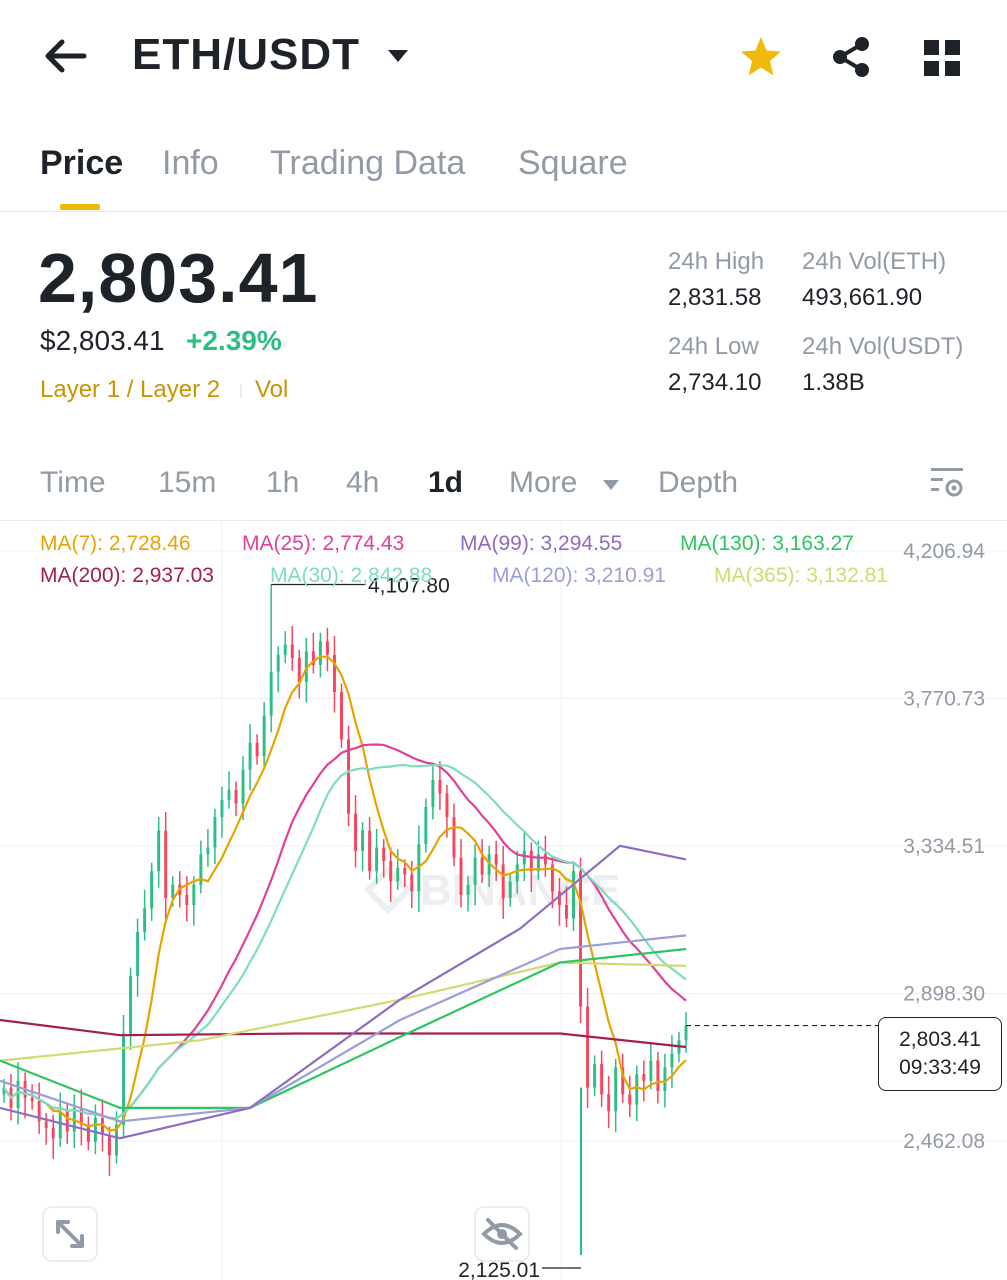  What do you see at coordinates (102, 340) in the screenshot?
I see `price-usd: $2,803.41` at bounding box center [102, 340].